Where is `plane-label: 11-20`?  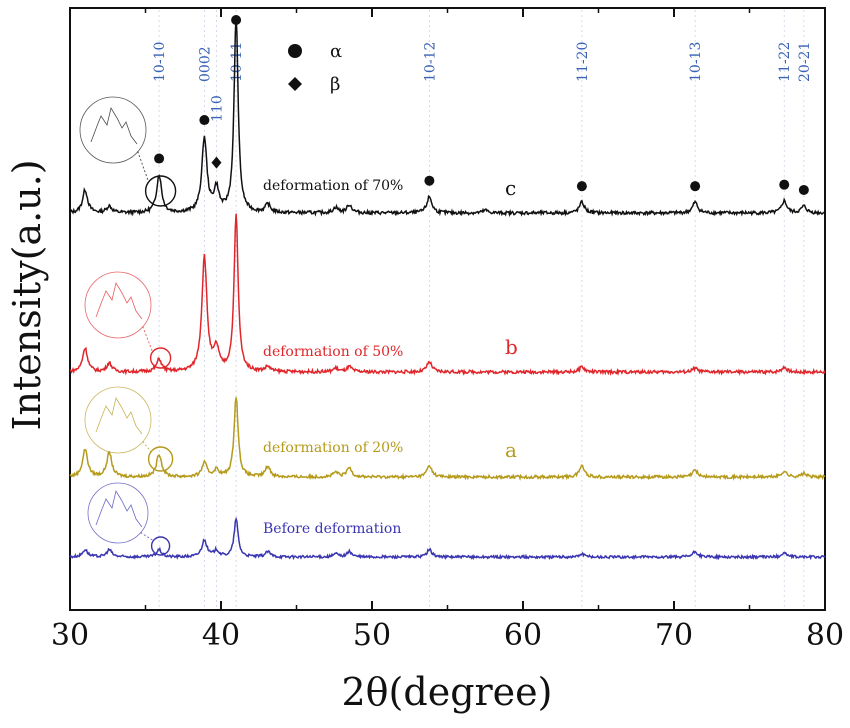 plane-label: 11-20 is located at coordinates (583, 62).